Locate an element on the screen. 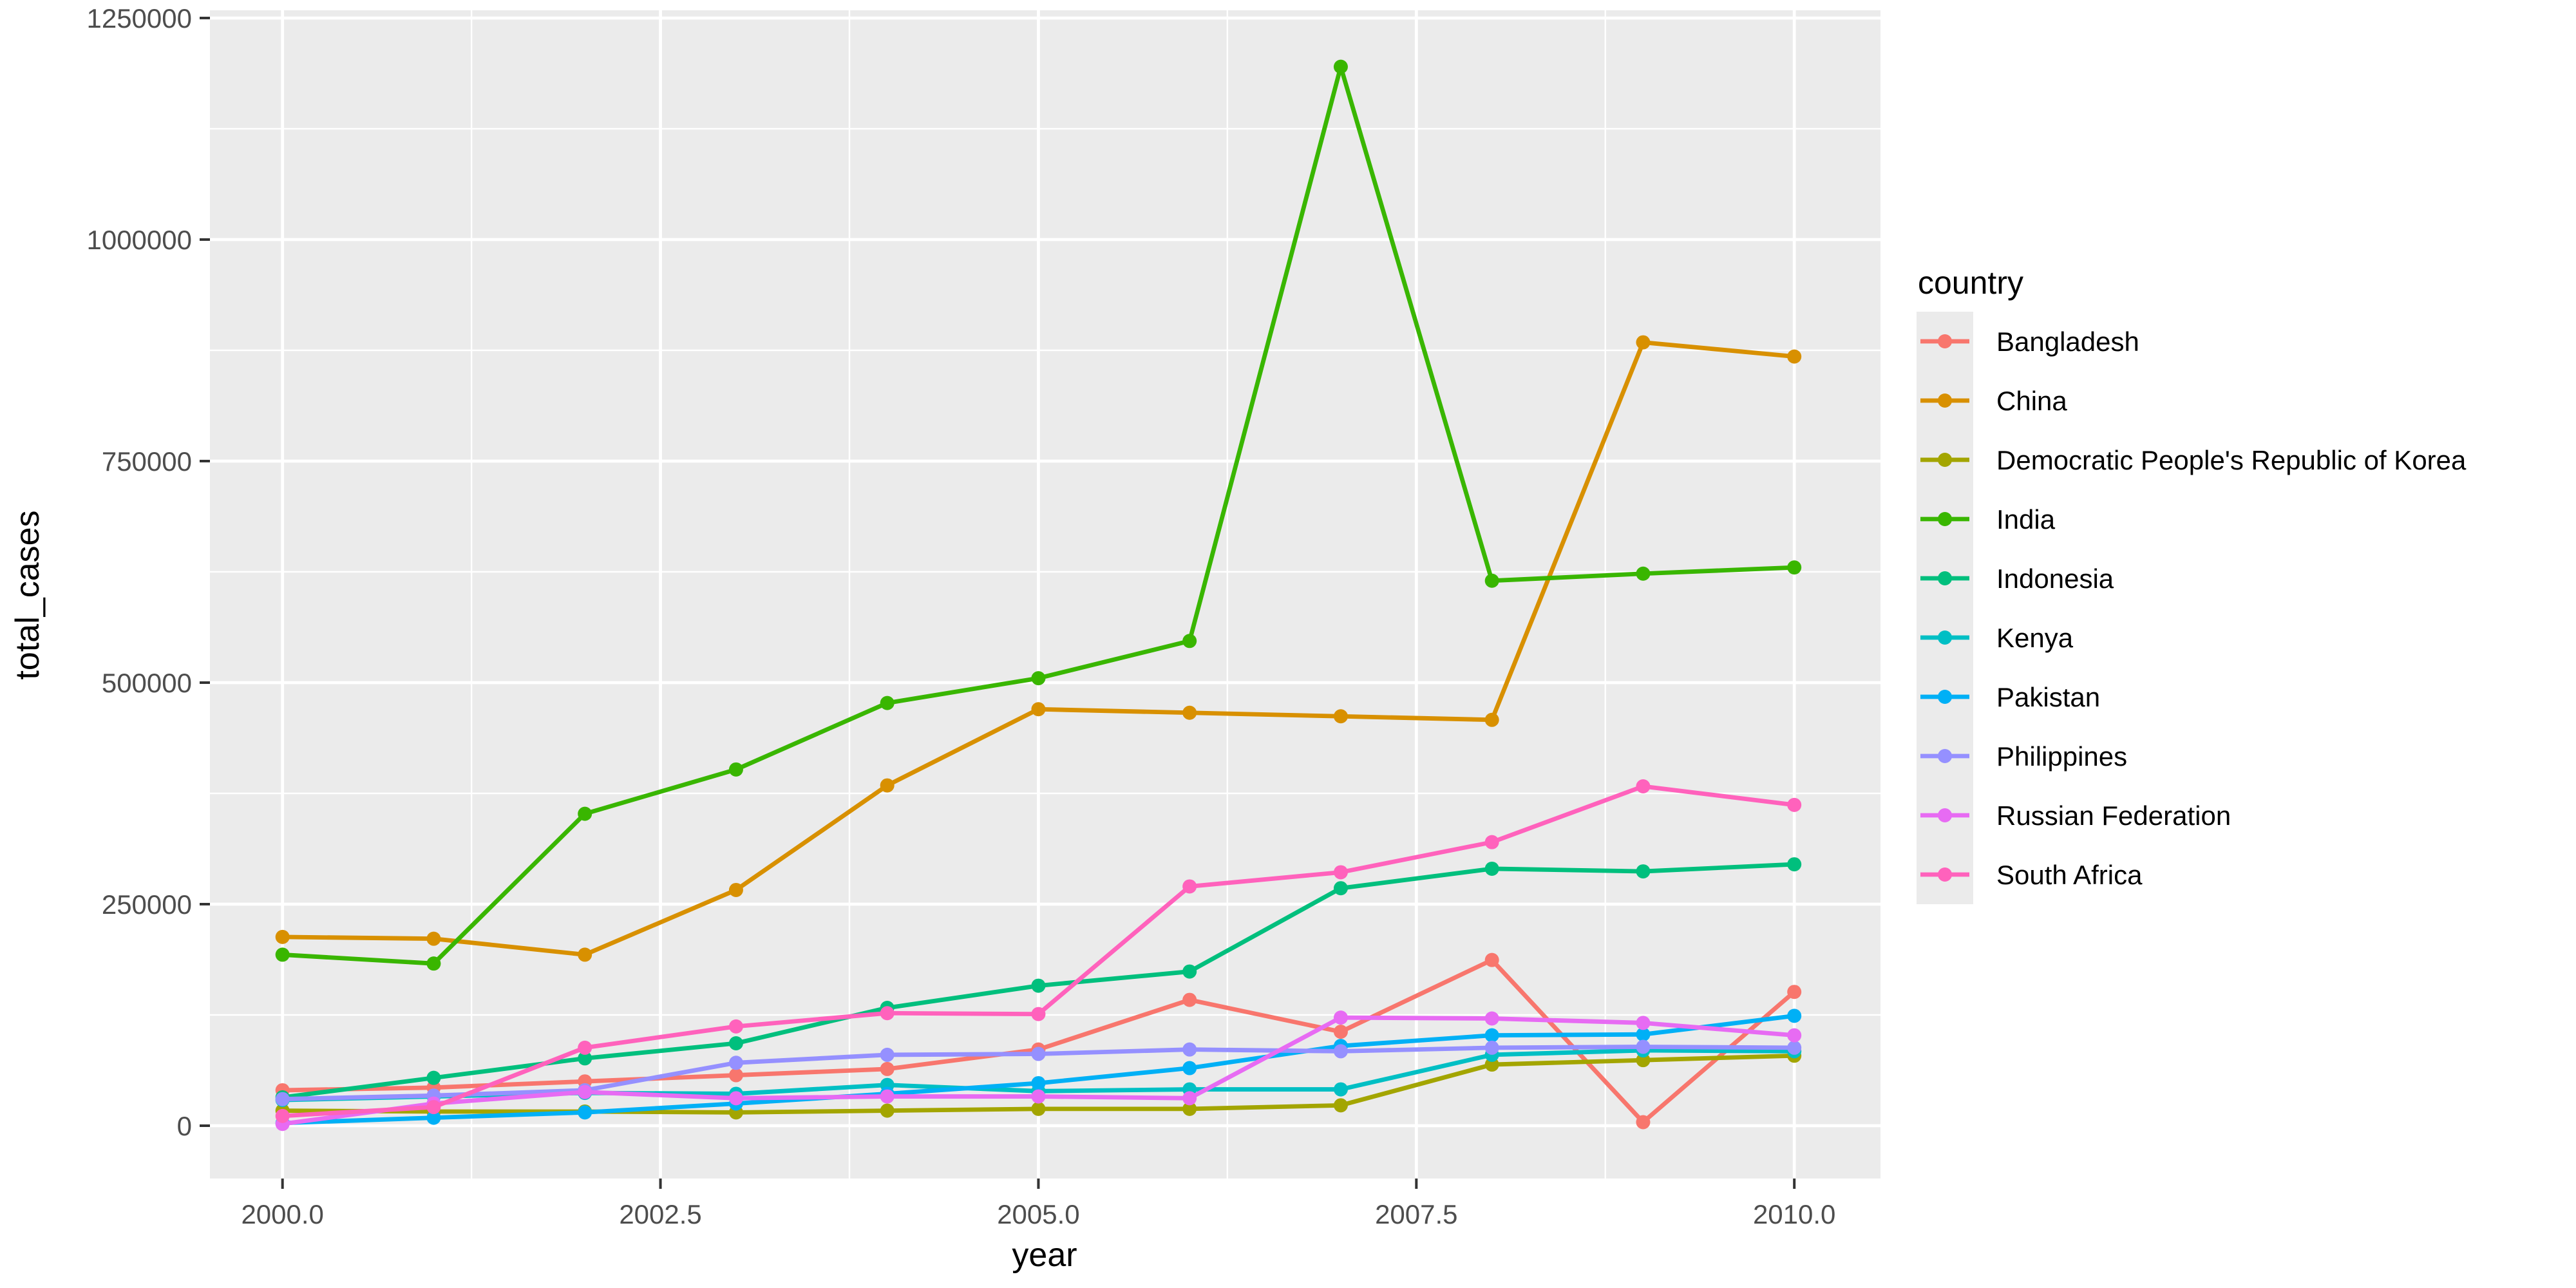 This screenshot has height=1288, width=2576. legend-label: Kenya is located at coordinates (2035, 638).